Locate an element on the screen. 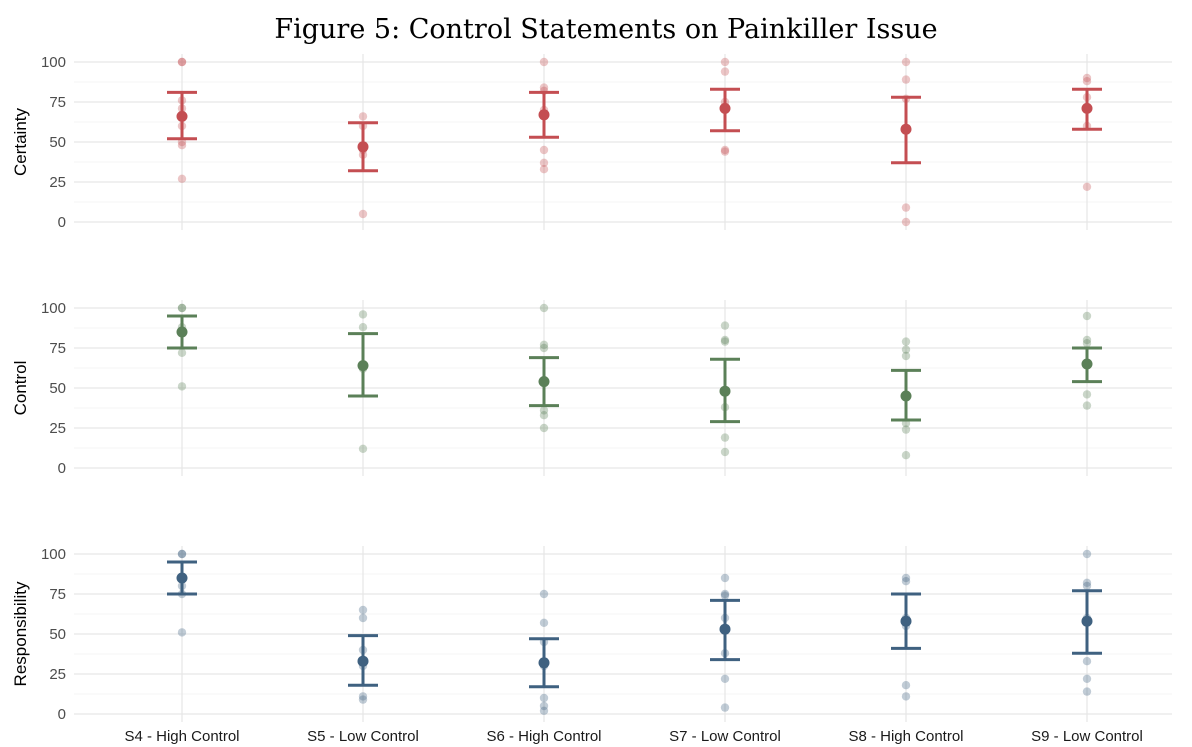 This screenshot has width=1192, height=747. x-tick-label: S7 - Low Control is located at coordinates (725, 736).